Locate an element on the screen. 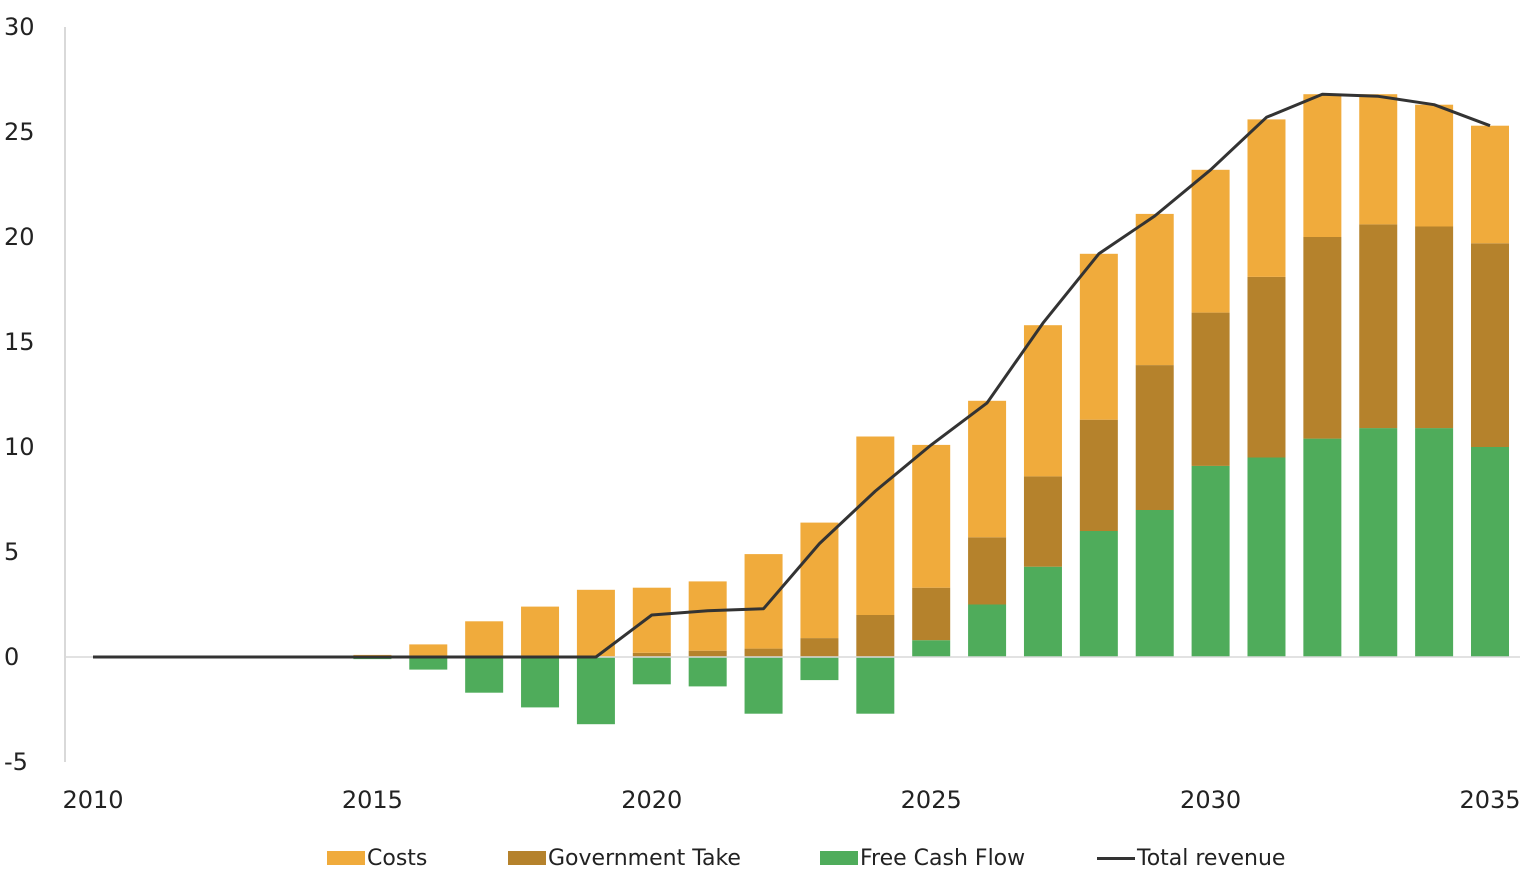 This screenshot has height=885, width=1536. bar-costs-2033 is located at coordinates (1378, 159).